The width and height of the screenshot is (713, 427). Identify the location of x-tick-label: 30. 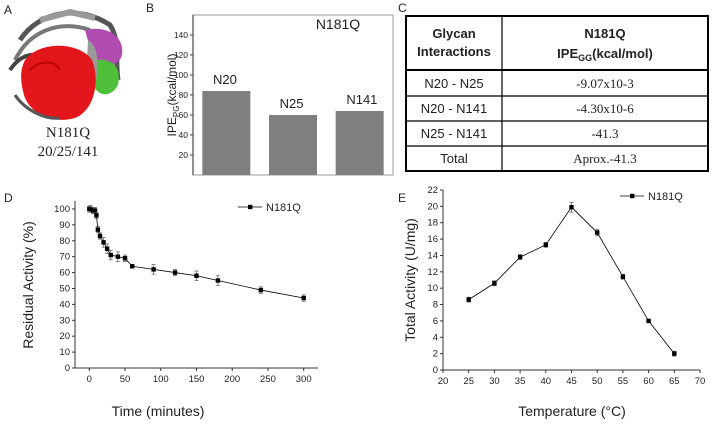
(494, 381).